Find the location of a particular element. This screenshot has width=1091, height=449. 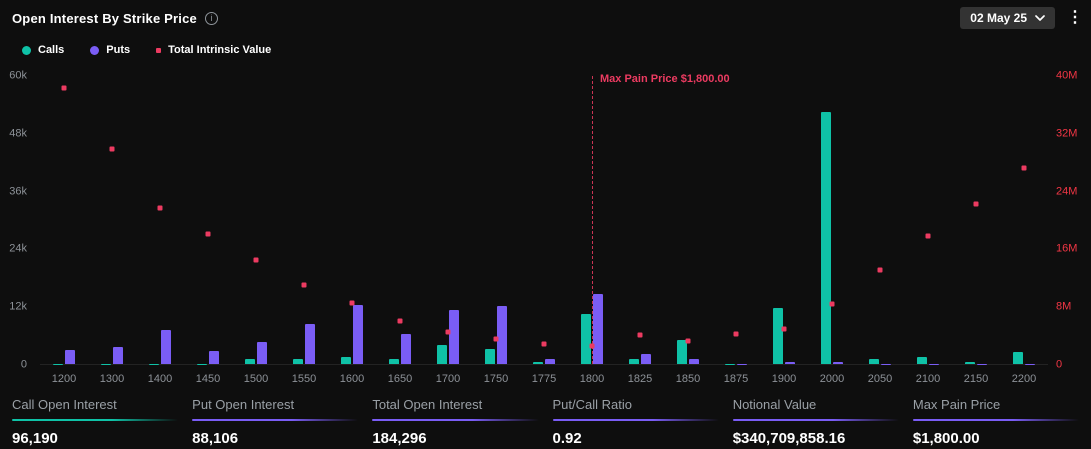

info-icon is located at coordinates (211, 18).